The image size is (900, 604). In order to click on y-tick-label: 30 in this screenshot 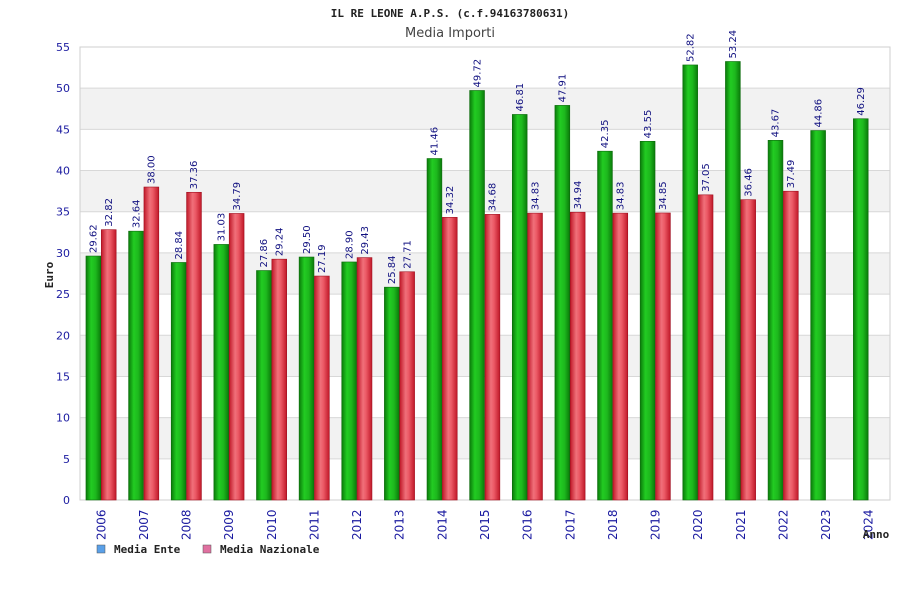, I will do `click(63, 253)`.